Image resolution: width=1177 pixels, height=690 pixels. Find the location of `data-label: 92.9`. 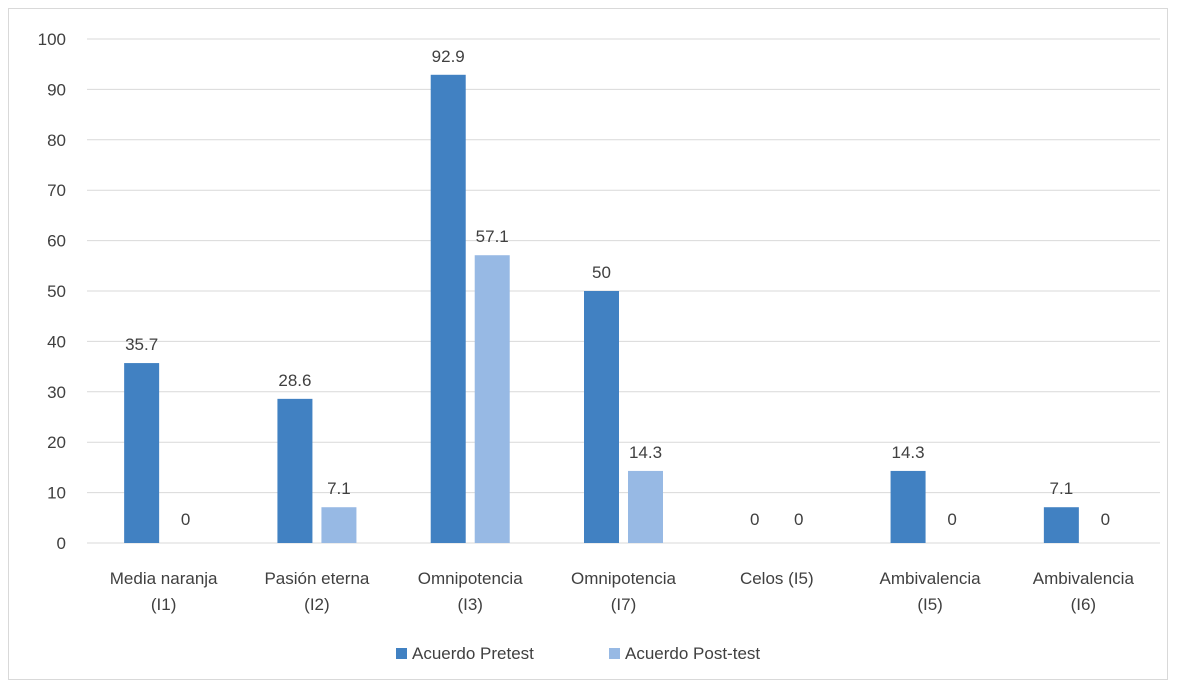

data-label: 92.9 is located at coordinates (448, 56).